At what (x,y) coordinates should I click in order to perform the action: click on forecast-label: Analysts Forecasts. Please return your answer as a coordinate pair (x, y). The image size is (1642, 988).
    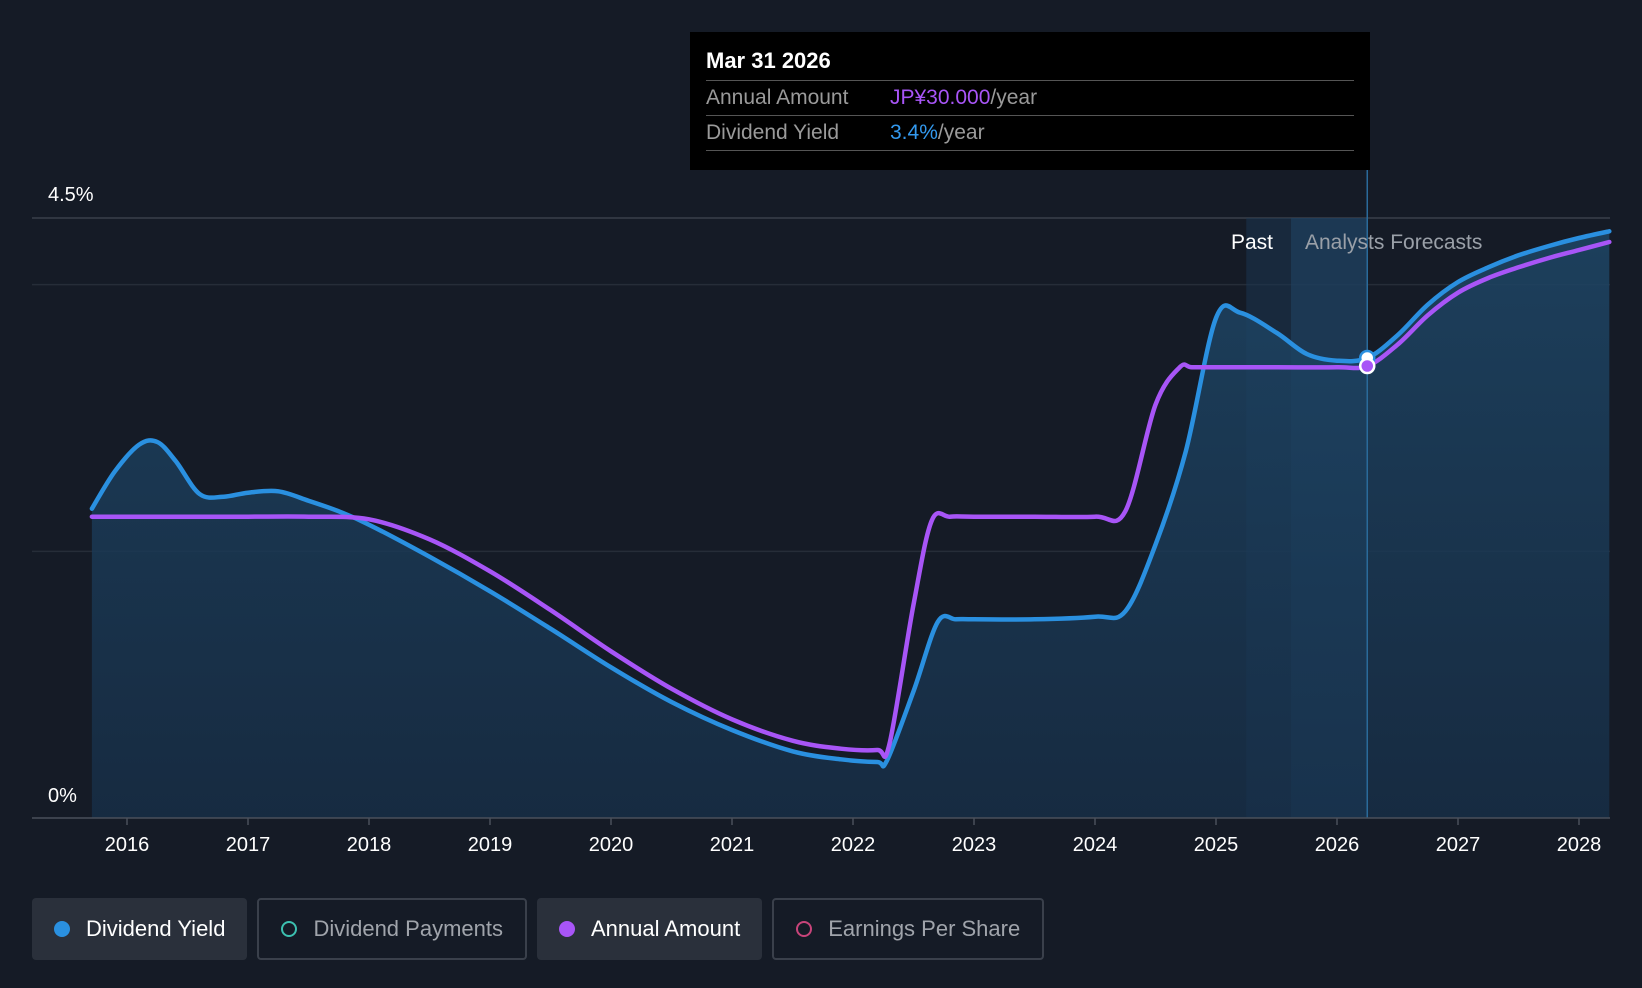
    Looking at the image, I should click on (1393, 242).